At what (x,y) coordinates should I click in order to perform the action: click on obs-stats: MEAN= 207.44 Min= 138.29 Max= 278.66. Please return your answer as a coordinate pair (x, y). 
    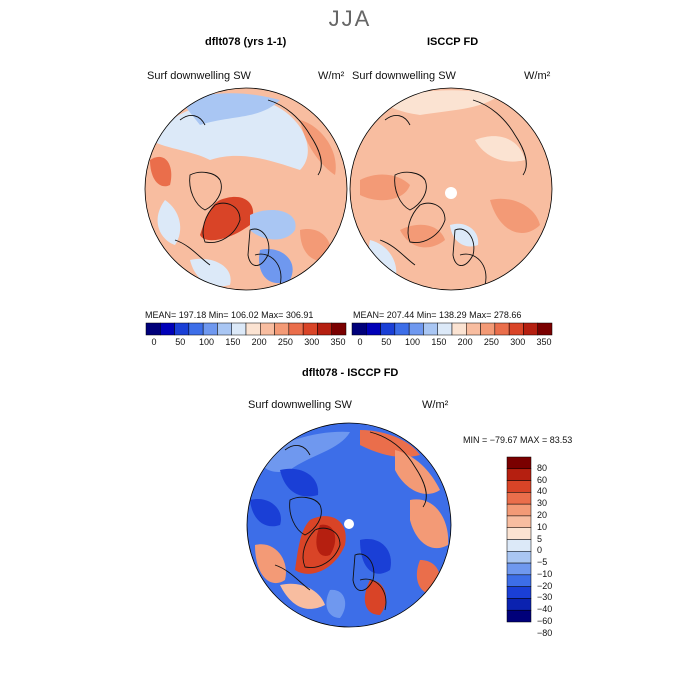
    Looking at the image, I should click on (437, 315).